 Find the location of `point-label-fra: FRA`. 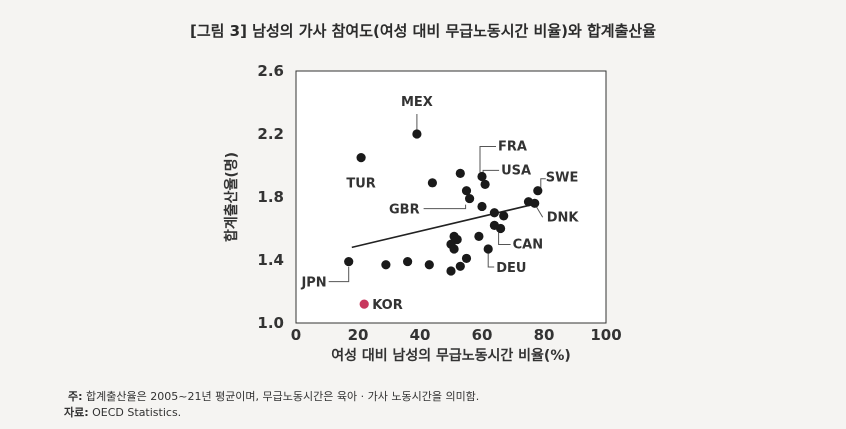

point-label-fra: FRA is located at coordinates (512, 147).